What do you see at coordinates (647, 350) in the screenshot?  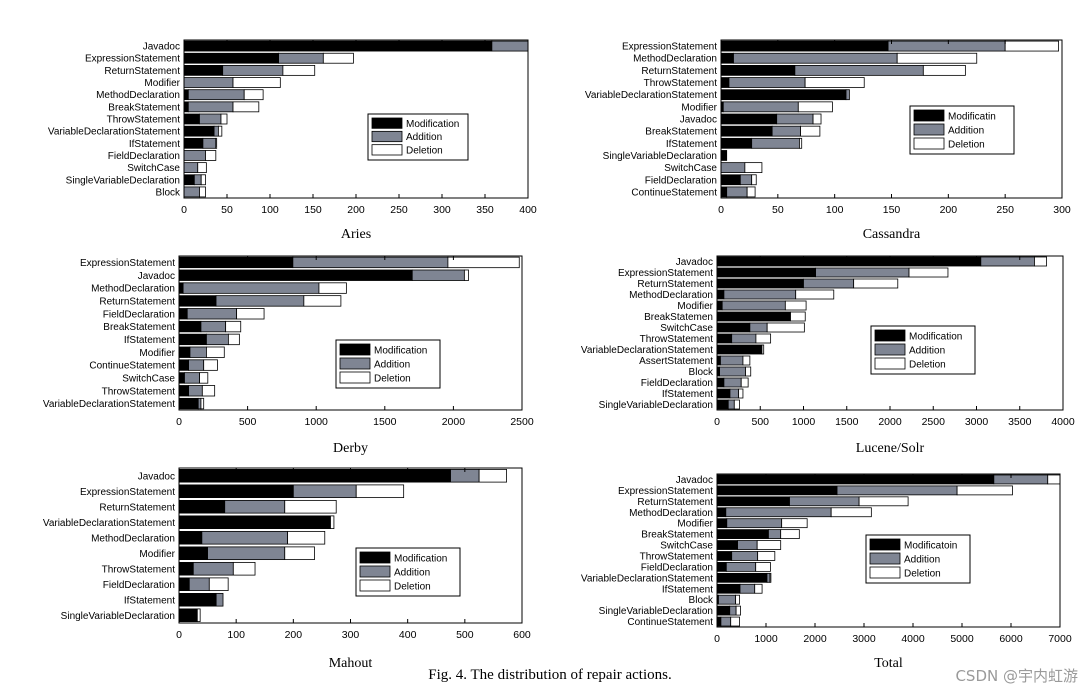 I see `category-label: VariableDeclarationStatement` at bounding box center [647, 350].